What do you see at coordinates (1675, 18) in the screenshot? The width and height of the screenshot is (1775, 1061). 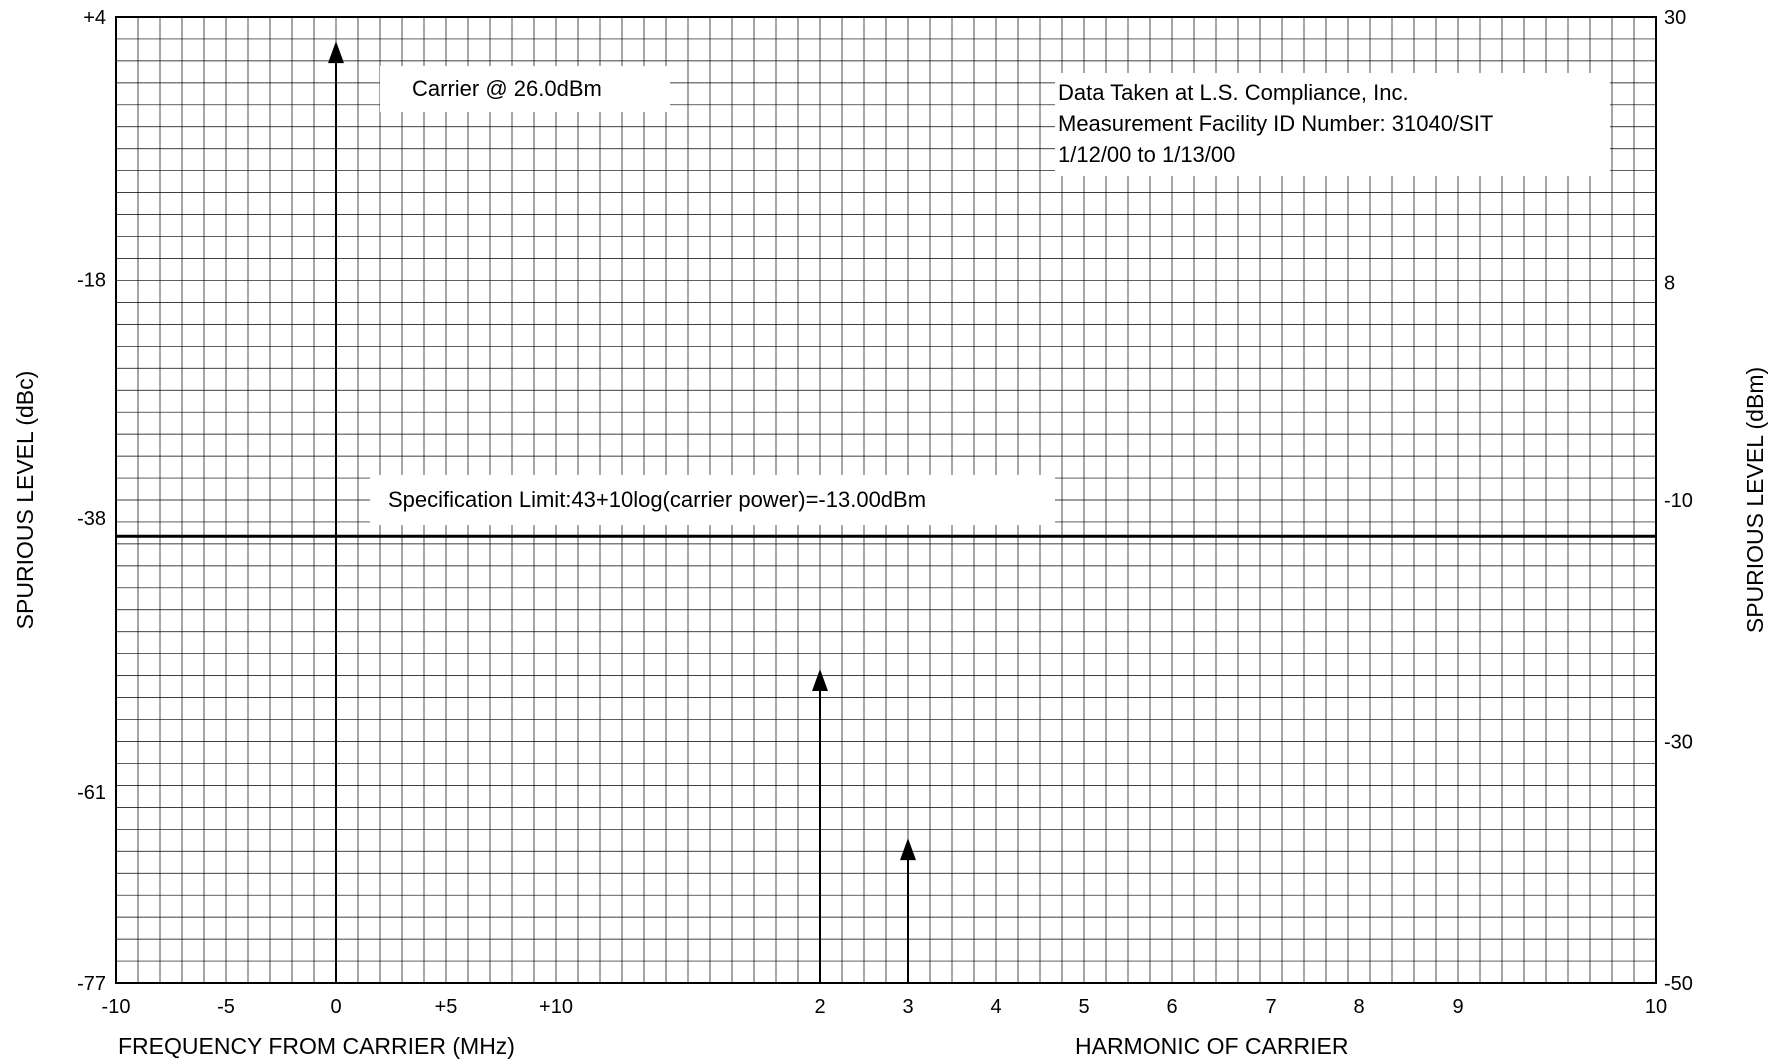 I see `right-tick-label: 30` at bounding box center [1675, 18].